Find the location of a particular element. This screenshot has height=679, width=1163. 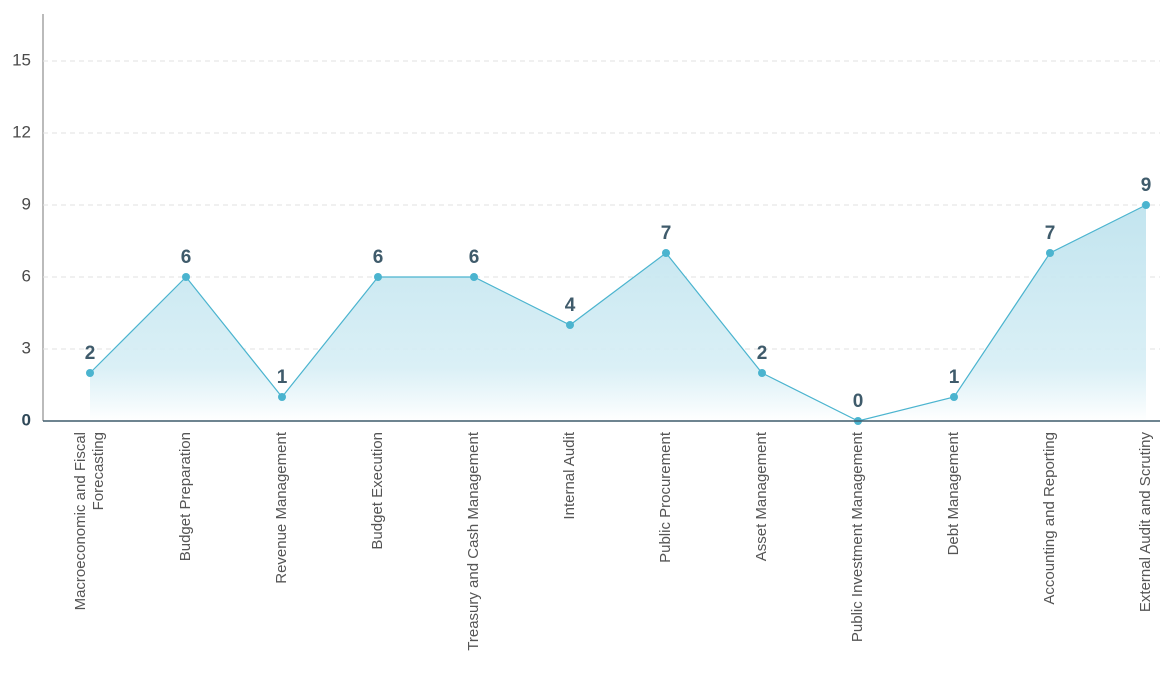

x-tick-label: Budget Preparation is located at coordinates (185, 497).